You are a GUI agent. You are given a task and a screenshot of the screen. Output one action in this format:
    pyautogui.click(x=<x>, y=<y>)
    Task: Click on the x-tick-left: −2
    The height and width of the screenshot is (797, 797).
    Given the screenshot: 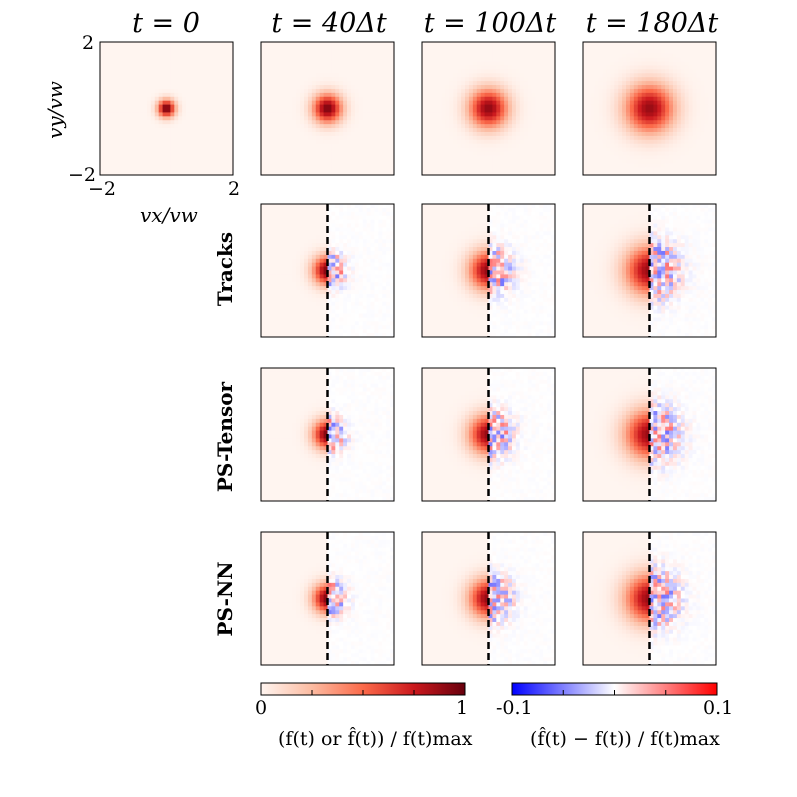 What is the action you would take?
    pyautogui.click(x=102, y=189)
    